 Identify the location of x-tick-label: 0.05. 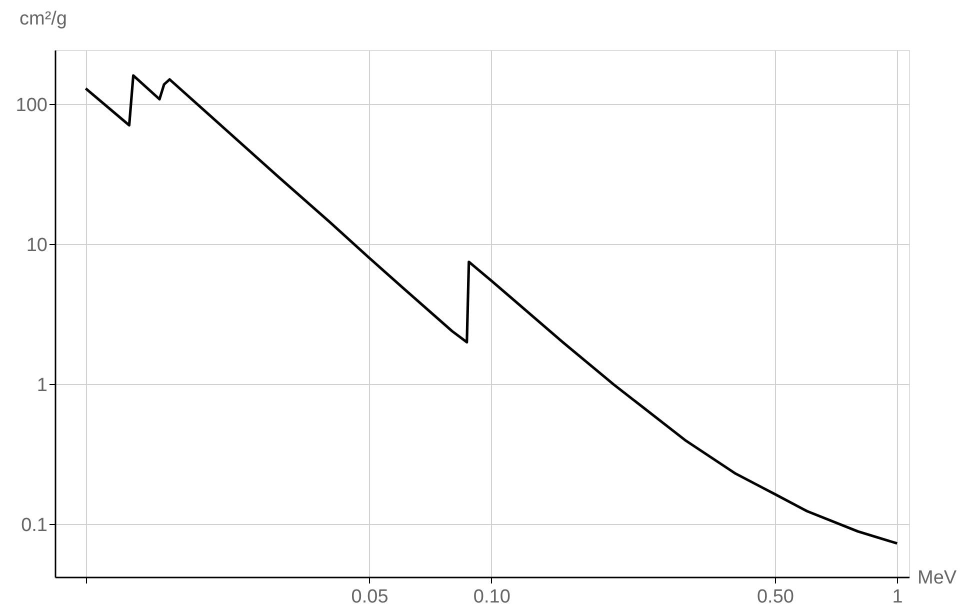
(369, 596).